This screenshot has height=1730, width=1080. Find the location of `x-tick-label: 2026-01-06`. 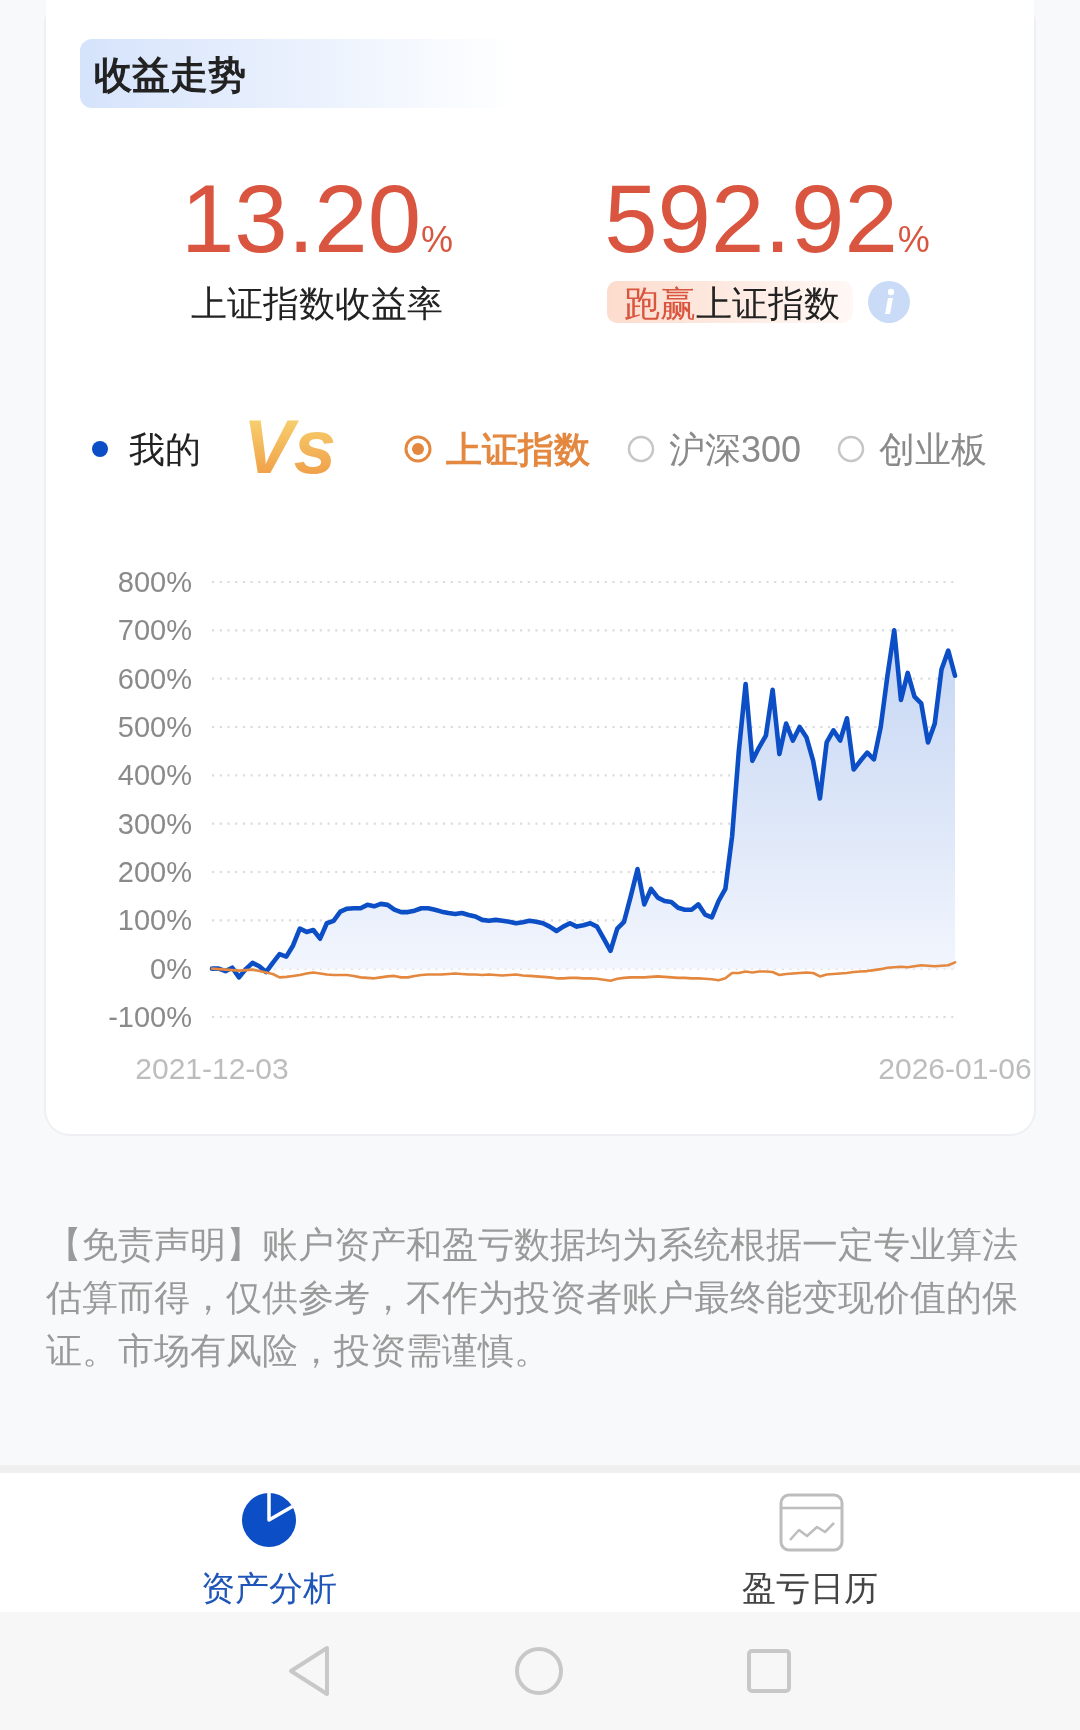

x-tick-label: 2026-01-06 is located at coordinates (955, 1068).